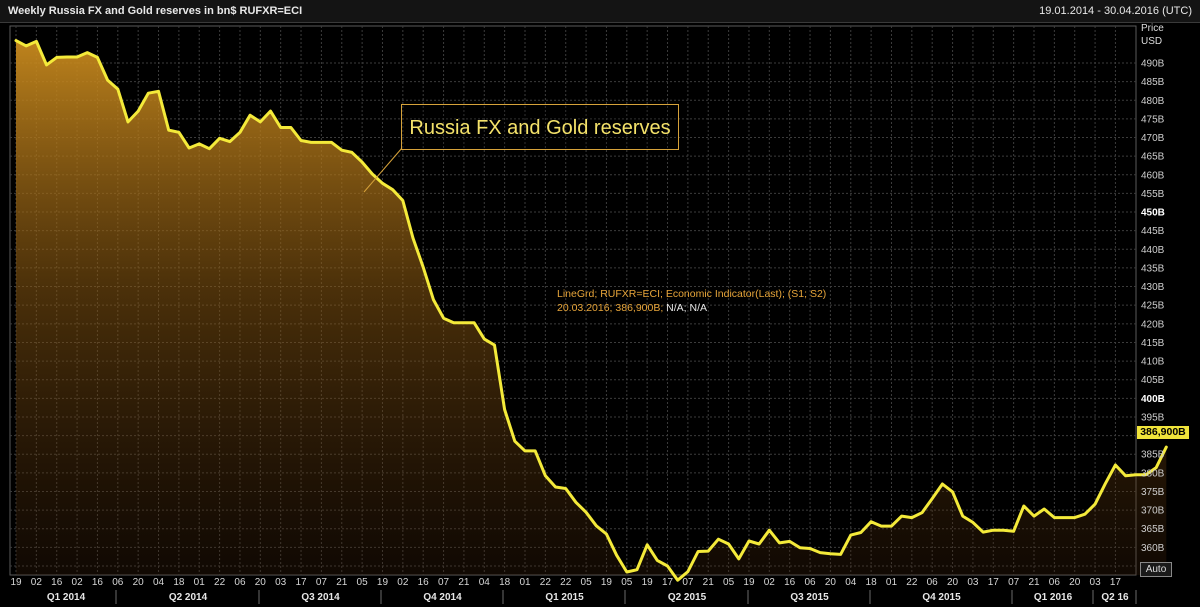 Image resolution: width=1200 pixels, height=607 pixels. What do you see at coordinates (1153, 473) in the screenshot?
I see `y-tick-label: 380B` at bounding box center [1153, 473].